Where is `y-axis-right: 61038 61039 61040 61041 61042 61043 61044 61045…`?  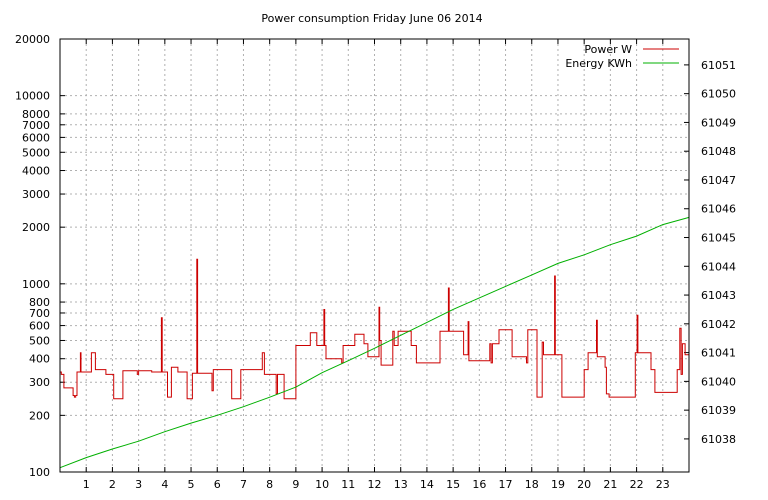
y-axis-right: 61038 61039 61040 61041 61042 61043 61044 61045… is located at coordinates (710, 252).